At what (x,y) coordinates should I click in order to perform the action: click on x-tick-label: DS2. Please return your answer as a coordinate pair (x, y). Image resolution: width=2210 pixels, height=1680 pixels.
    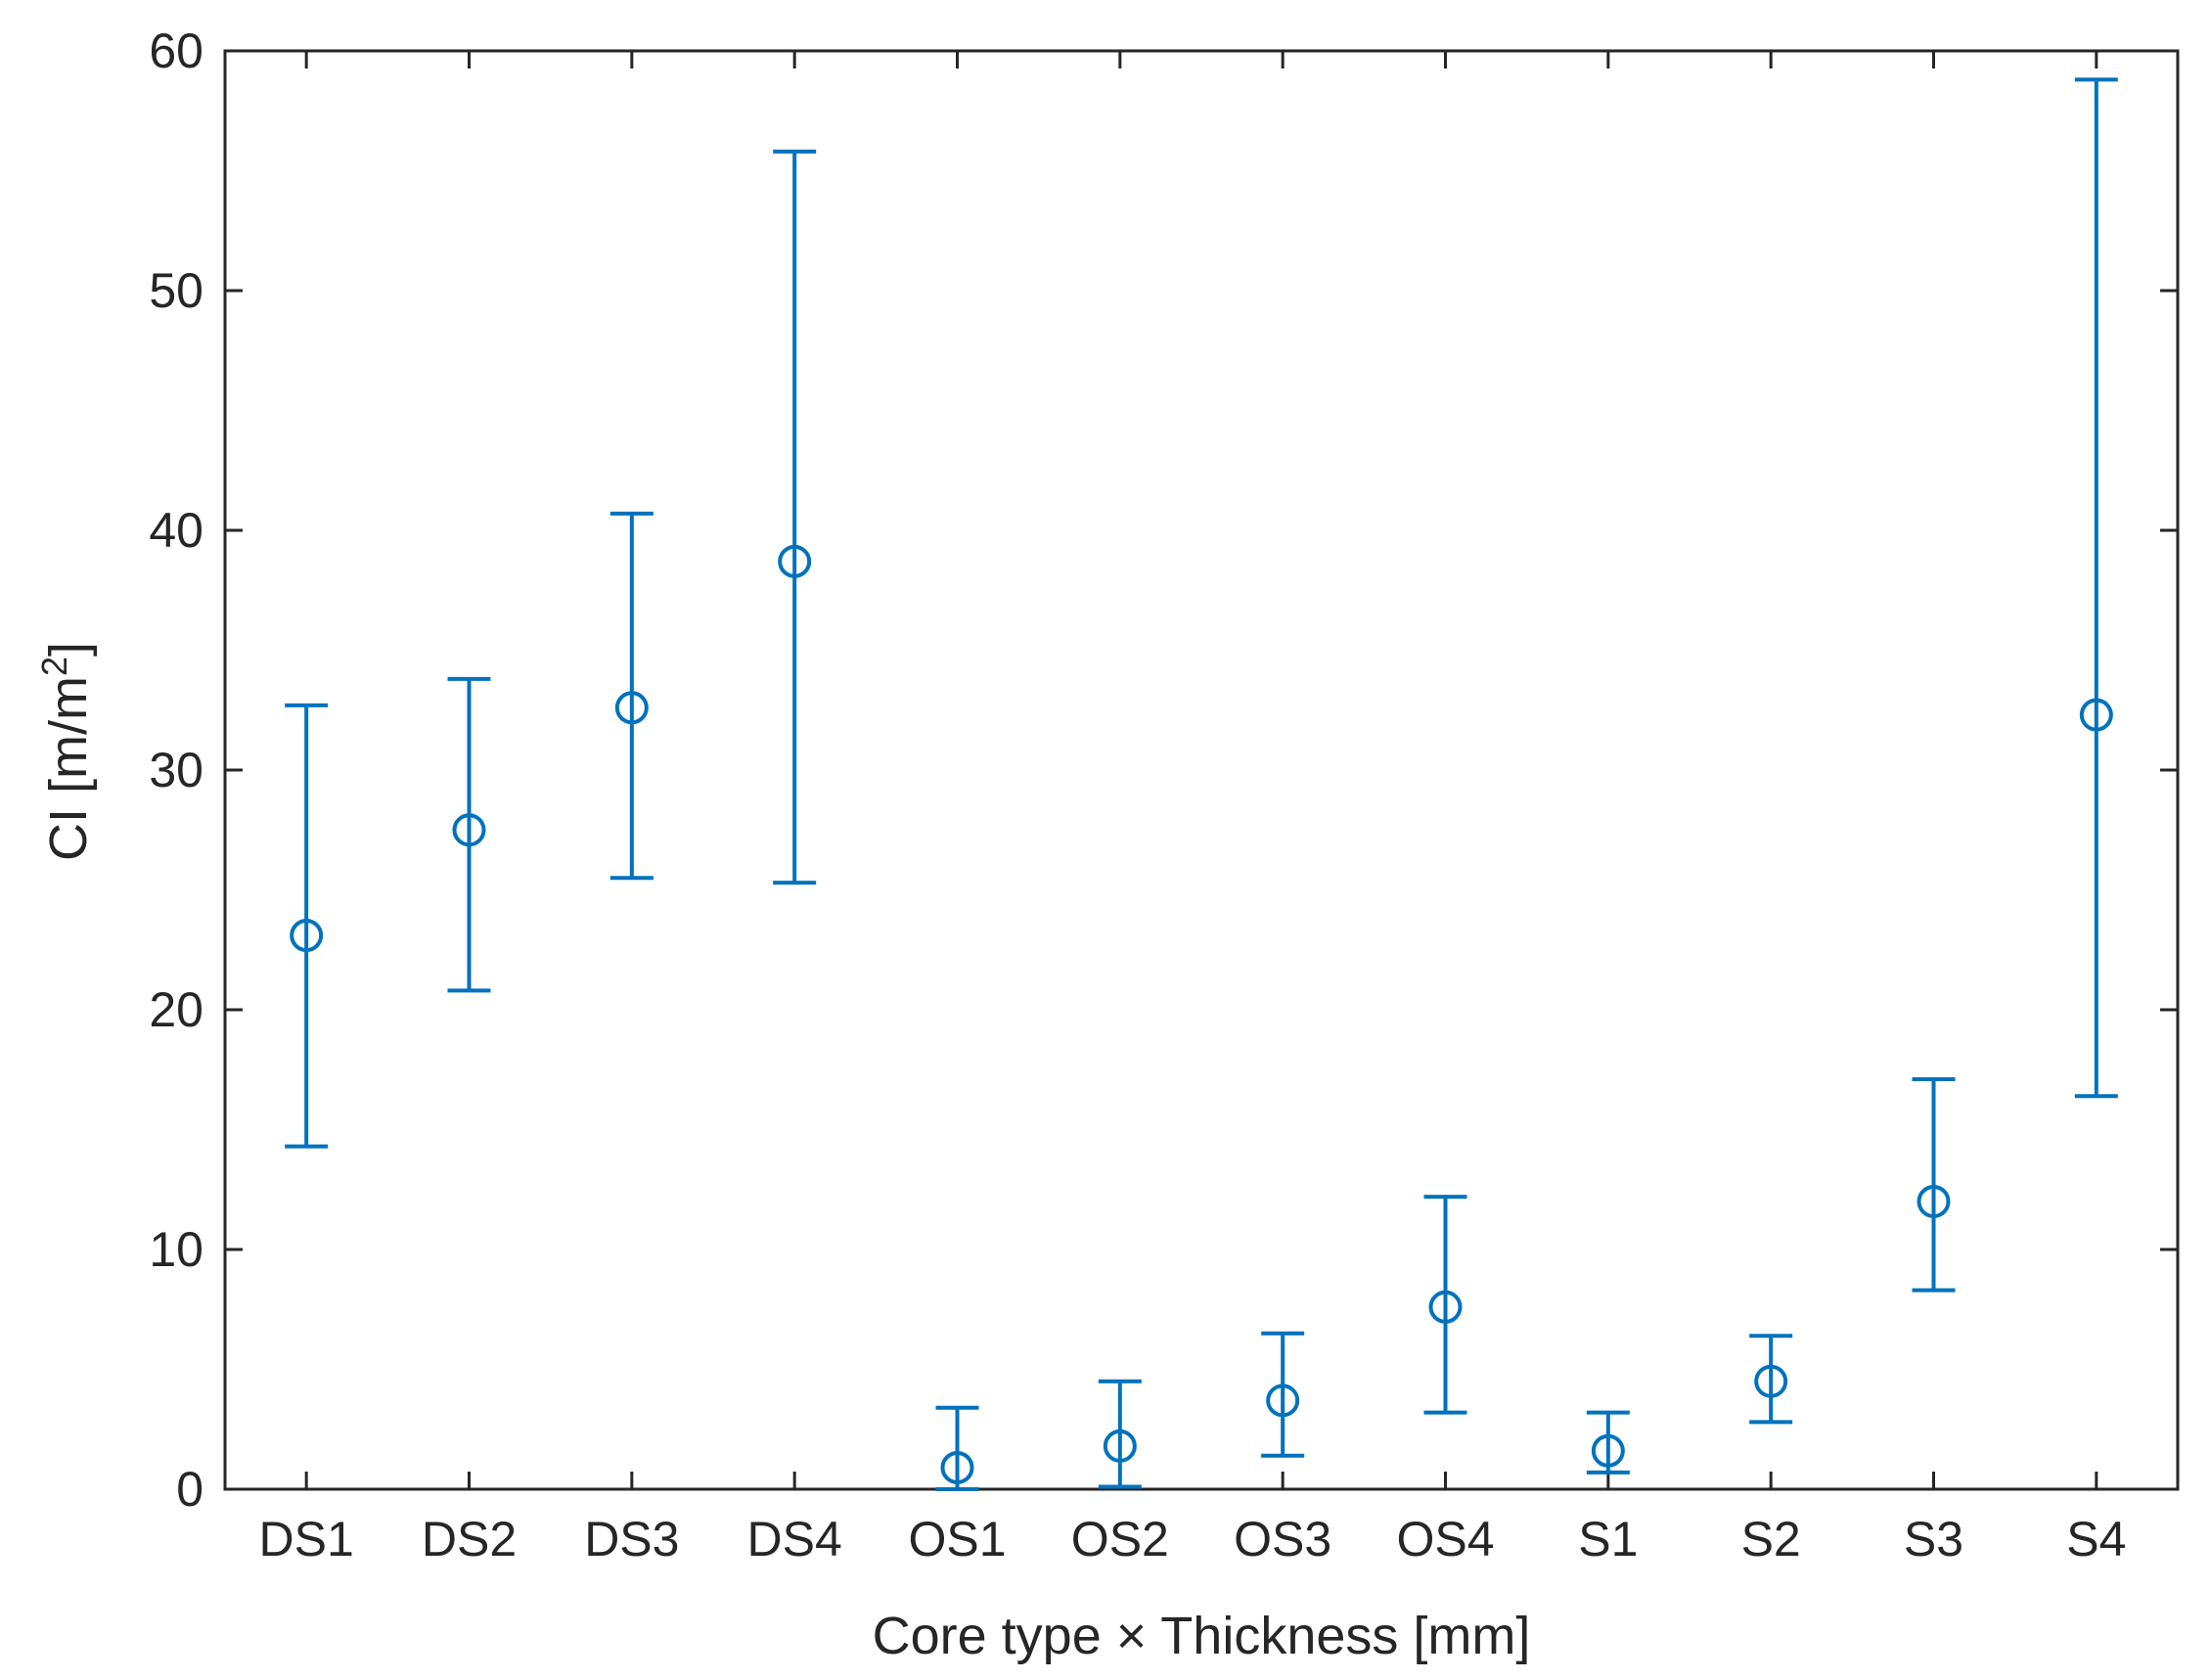
    Looking at the image, I should click on (469, 1539).